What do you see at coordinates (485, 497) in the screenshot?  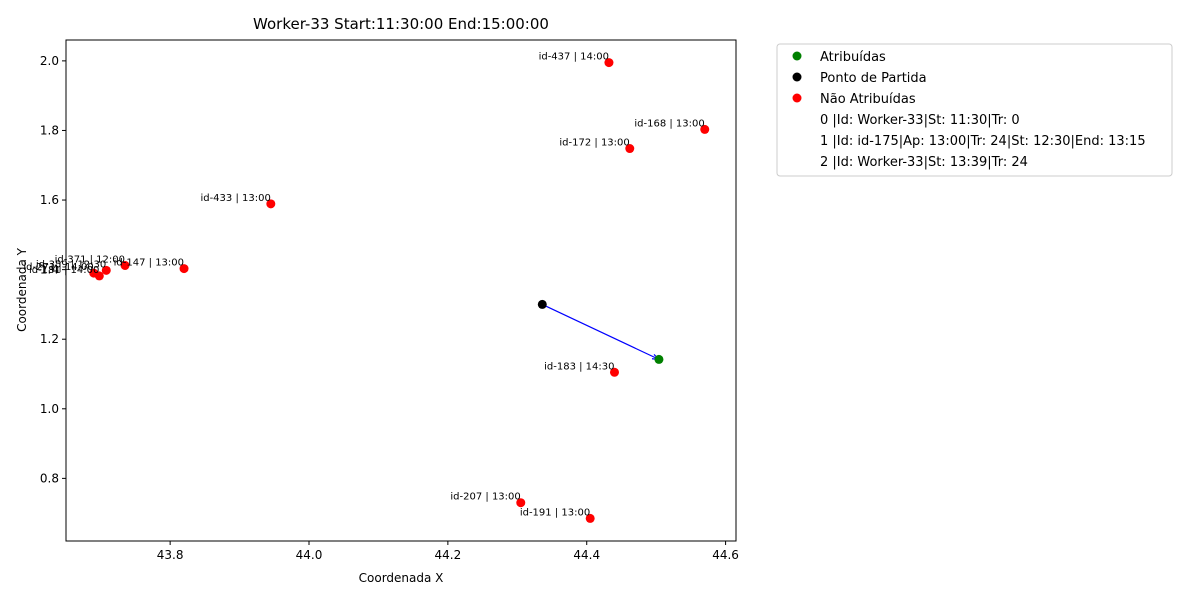 I see `point-label: id-207 | 13:00` at bounding box center [485, 497].